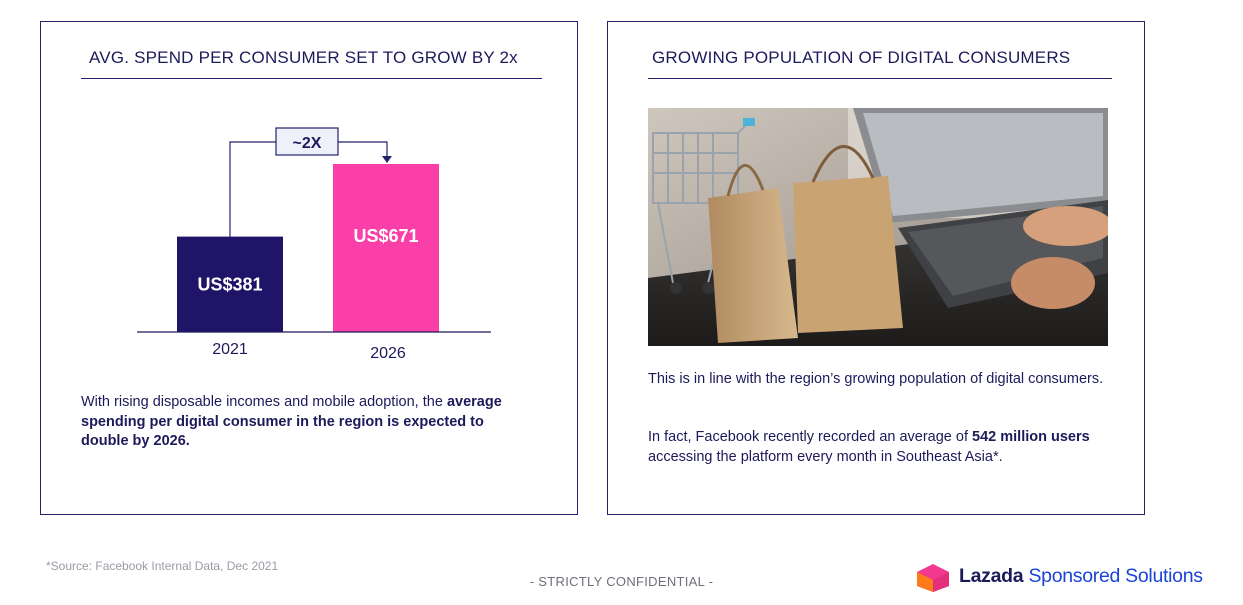 This screenshot has height=605, width=1243. I want to click on bar-2021, so click(230, 284).